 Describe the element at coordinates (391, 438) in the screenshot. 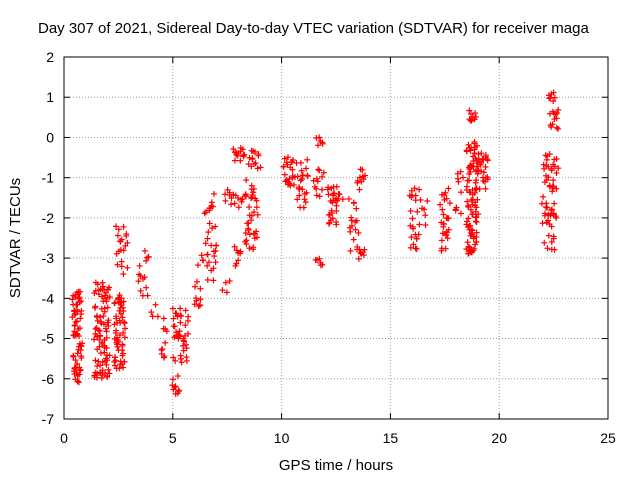

I see `x-tick-label: 15` at that location.